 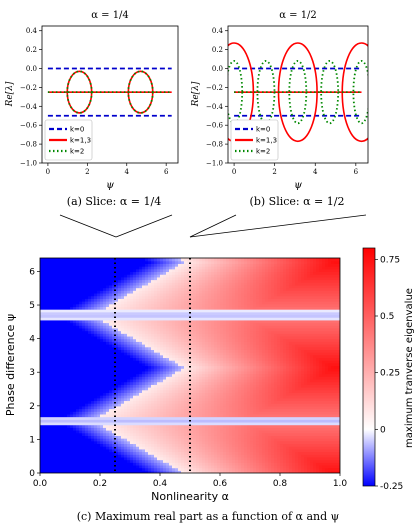 What do you see at coordinates (68, 140) in the screenshot?
I see `panel-a-legend: k=0k=1,3k=2` at bounding box center [68, 140].